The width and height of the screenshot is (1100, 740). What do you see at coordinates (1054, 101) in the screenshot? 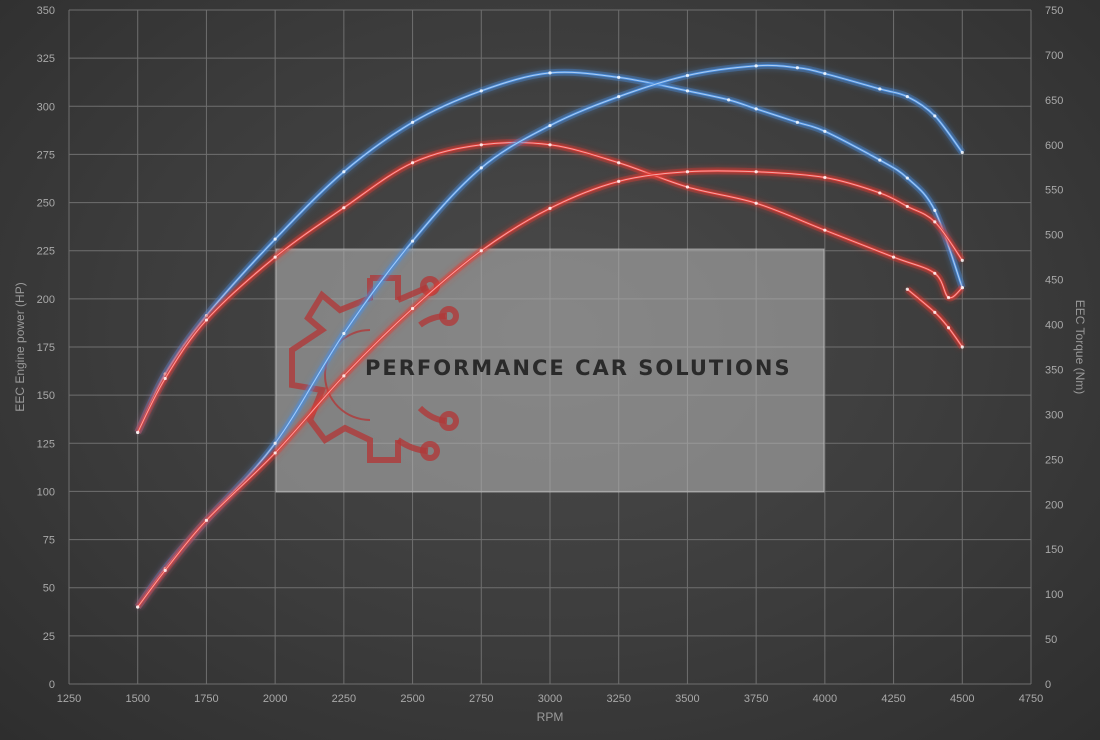
I see `right-tick-label: 650` at bounding box center [1054, 101].